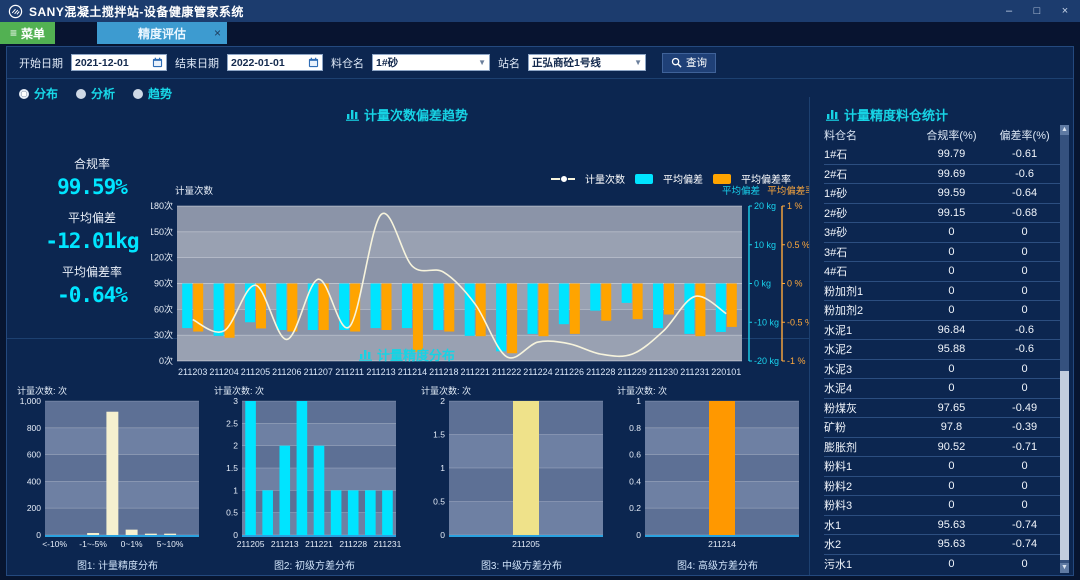 This screenshot has width=1080, height=580. What do you see at coordinates (218, 33) in the screenshot?
I see `tab-close-icon: ×` at bounding box center [218, 33].